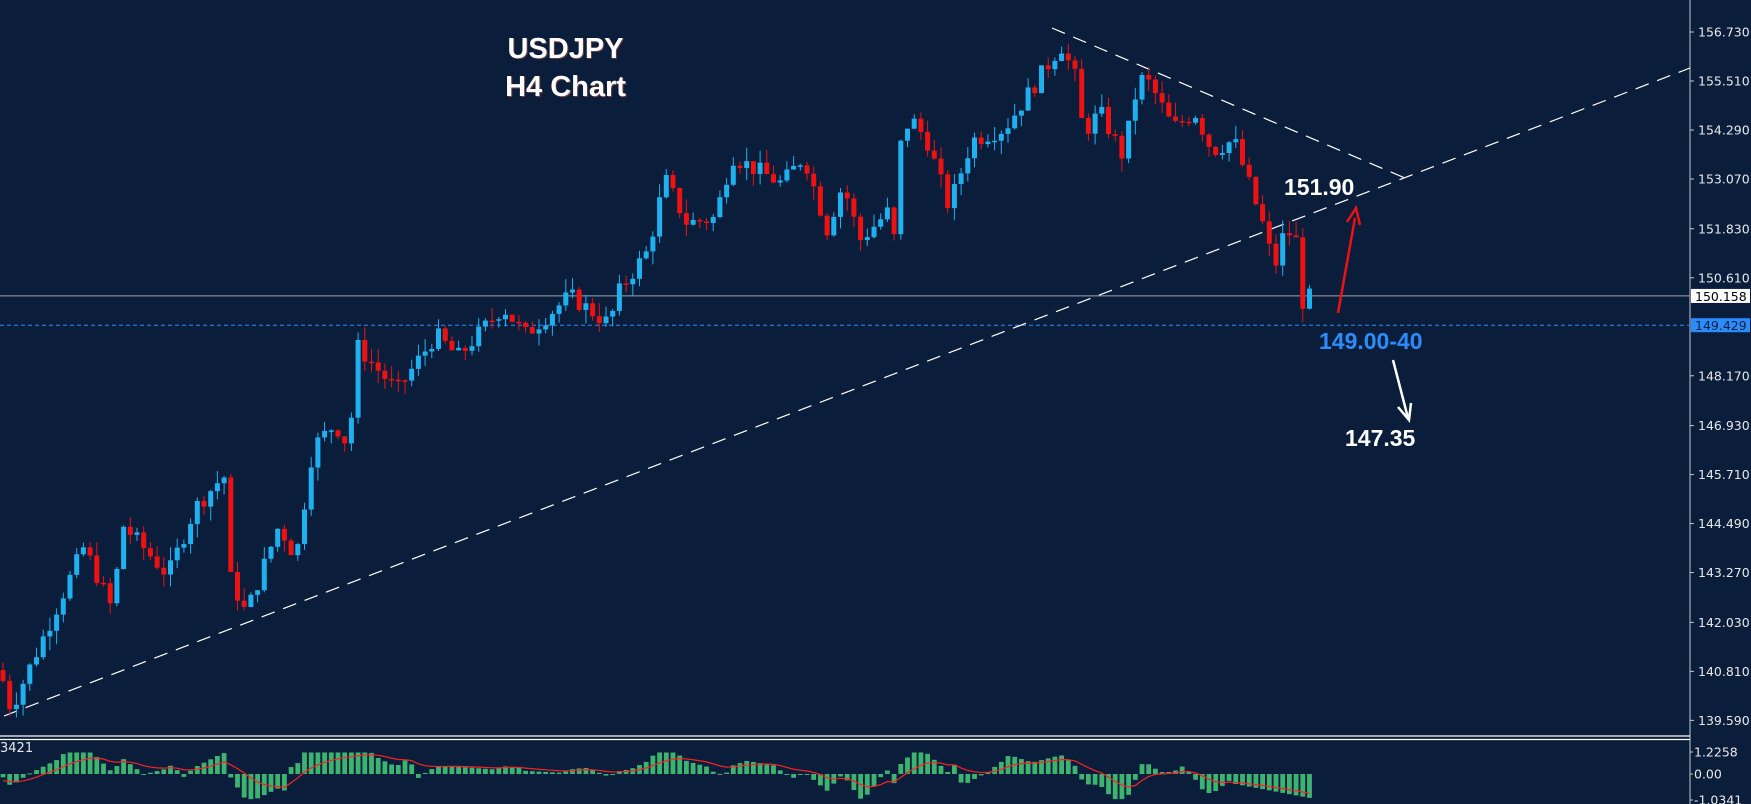 The image size is (1751, 804). What do you see at coordinates (1724, 277) in the screenshot?
I see `price-tick-label: 150.610` at bounding box center [1724, 277].